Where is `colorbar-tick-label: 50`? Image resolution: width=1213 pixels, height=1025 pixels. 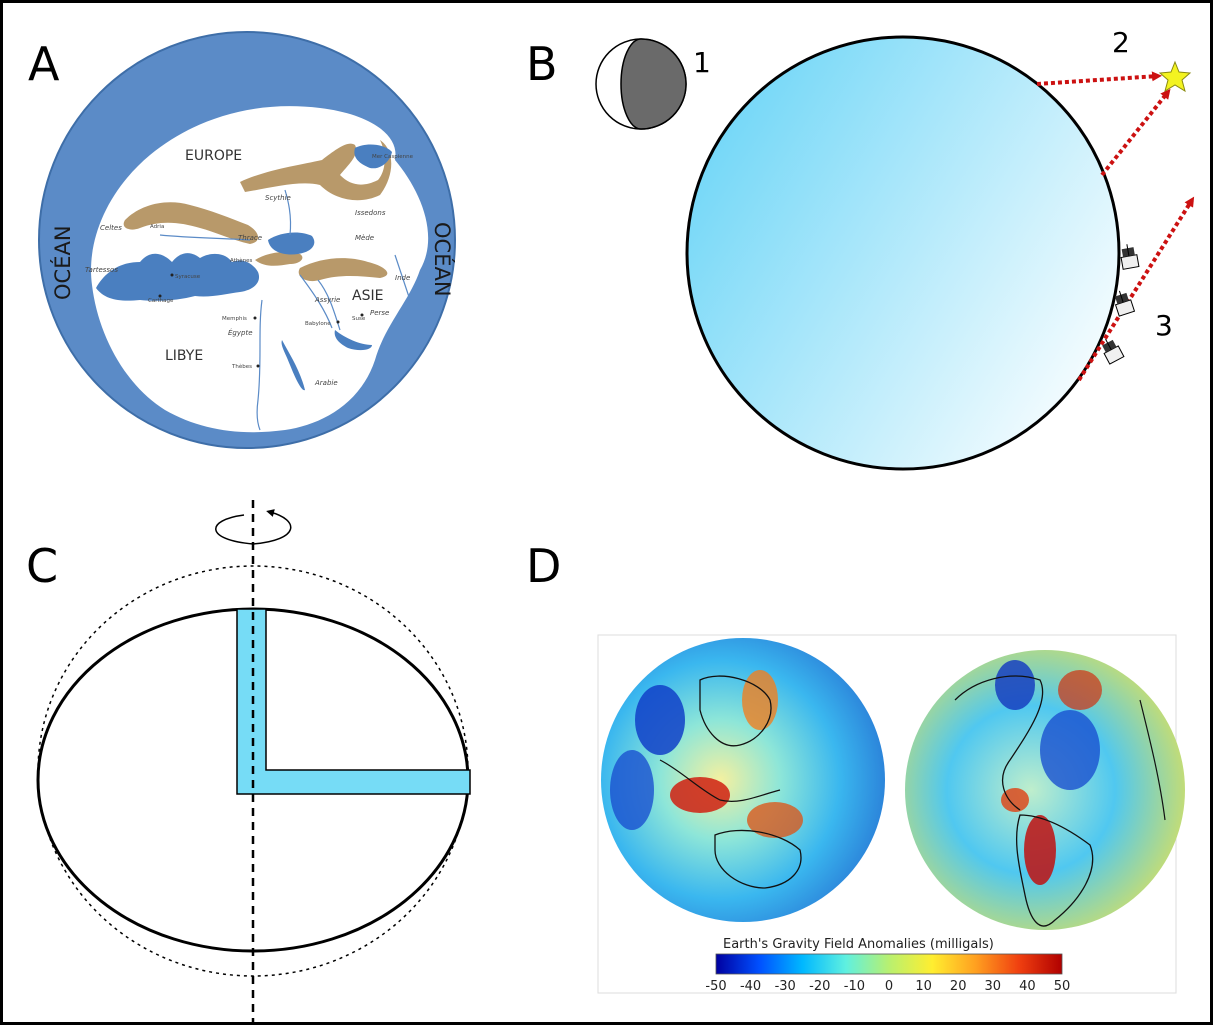 colorbar-tick-label: 50 is located at coordinates (1062, 986).